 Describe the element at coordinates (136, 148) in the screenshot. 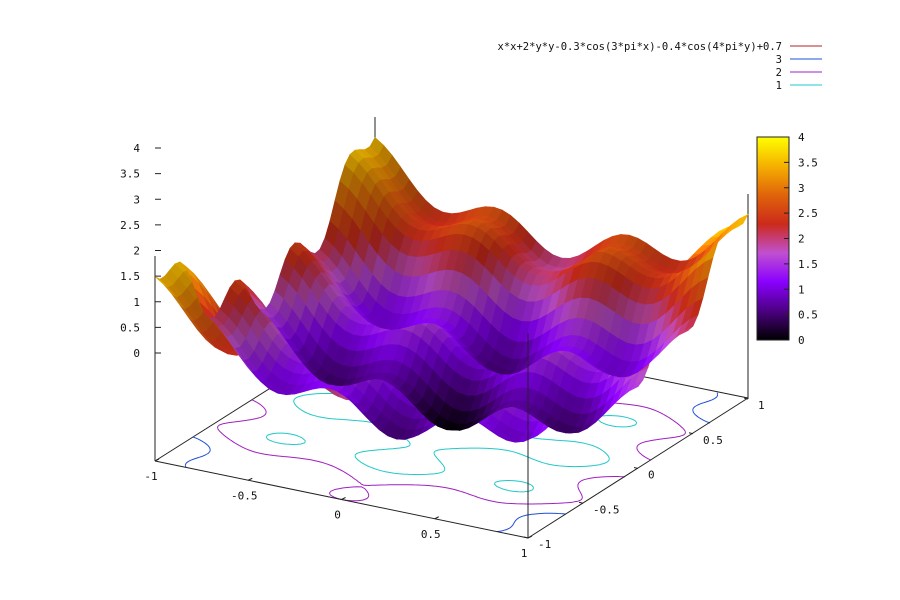

I see `z-tick-label: 4` at that location.